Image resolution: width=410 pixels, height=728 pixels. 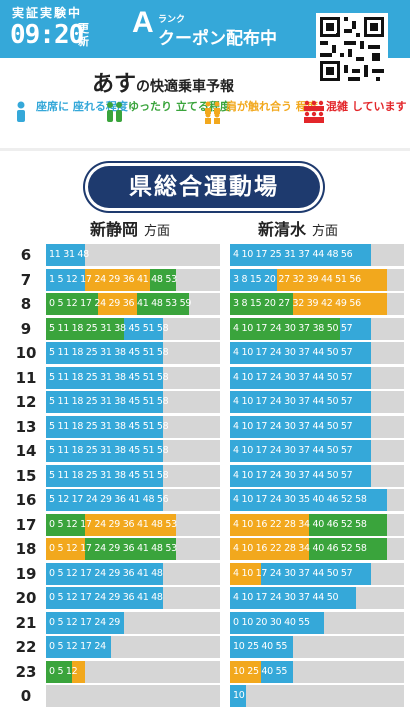 What do you see at coordinates (26, 377) in the screenshot?
I see `hour-label: 11` at bounding box center [26, 377].